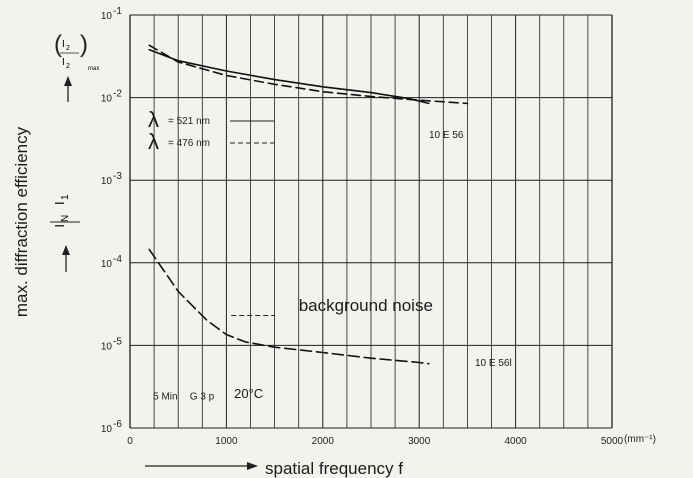 This screenshot has width=693, height=478. I want to click on y-tick-exponent: -6, so click(117, 424).